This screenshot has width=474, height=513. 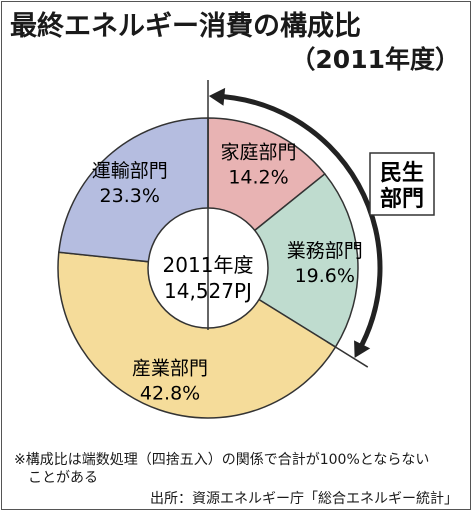 What do you see at coordinates (282, 260) in the screenshot?
I see `slice-commercial` at bounding box center [282, 260].